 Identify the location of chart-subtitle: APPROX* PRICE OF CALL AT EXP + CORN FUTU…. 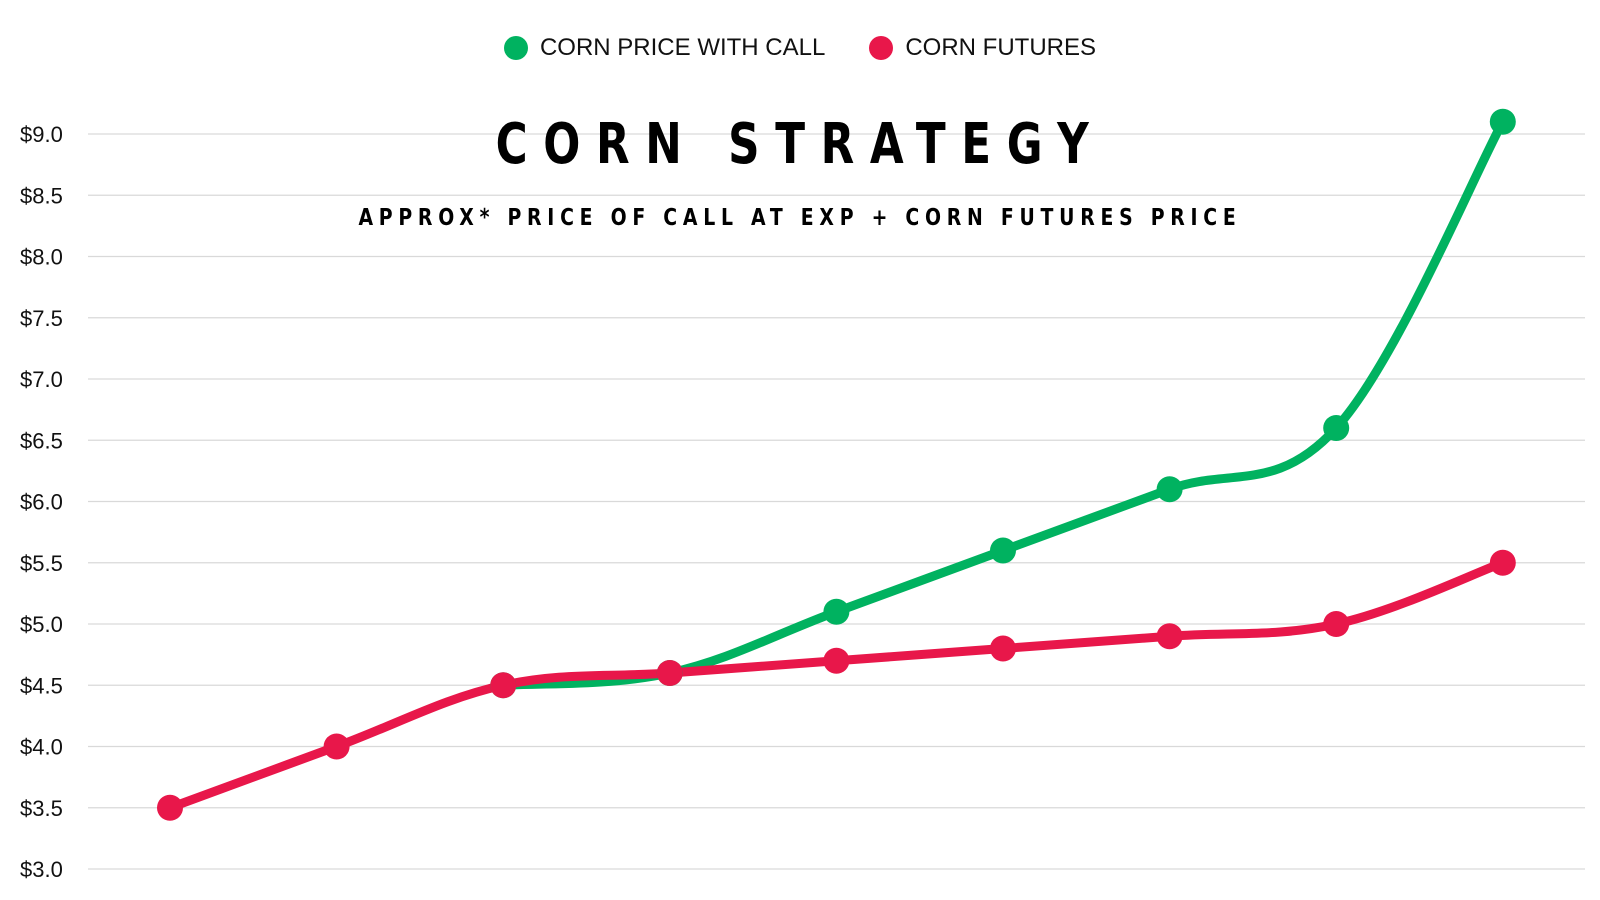
(800, 218).